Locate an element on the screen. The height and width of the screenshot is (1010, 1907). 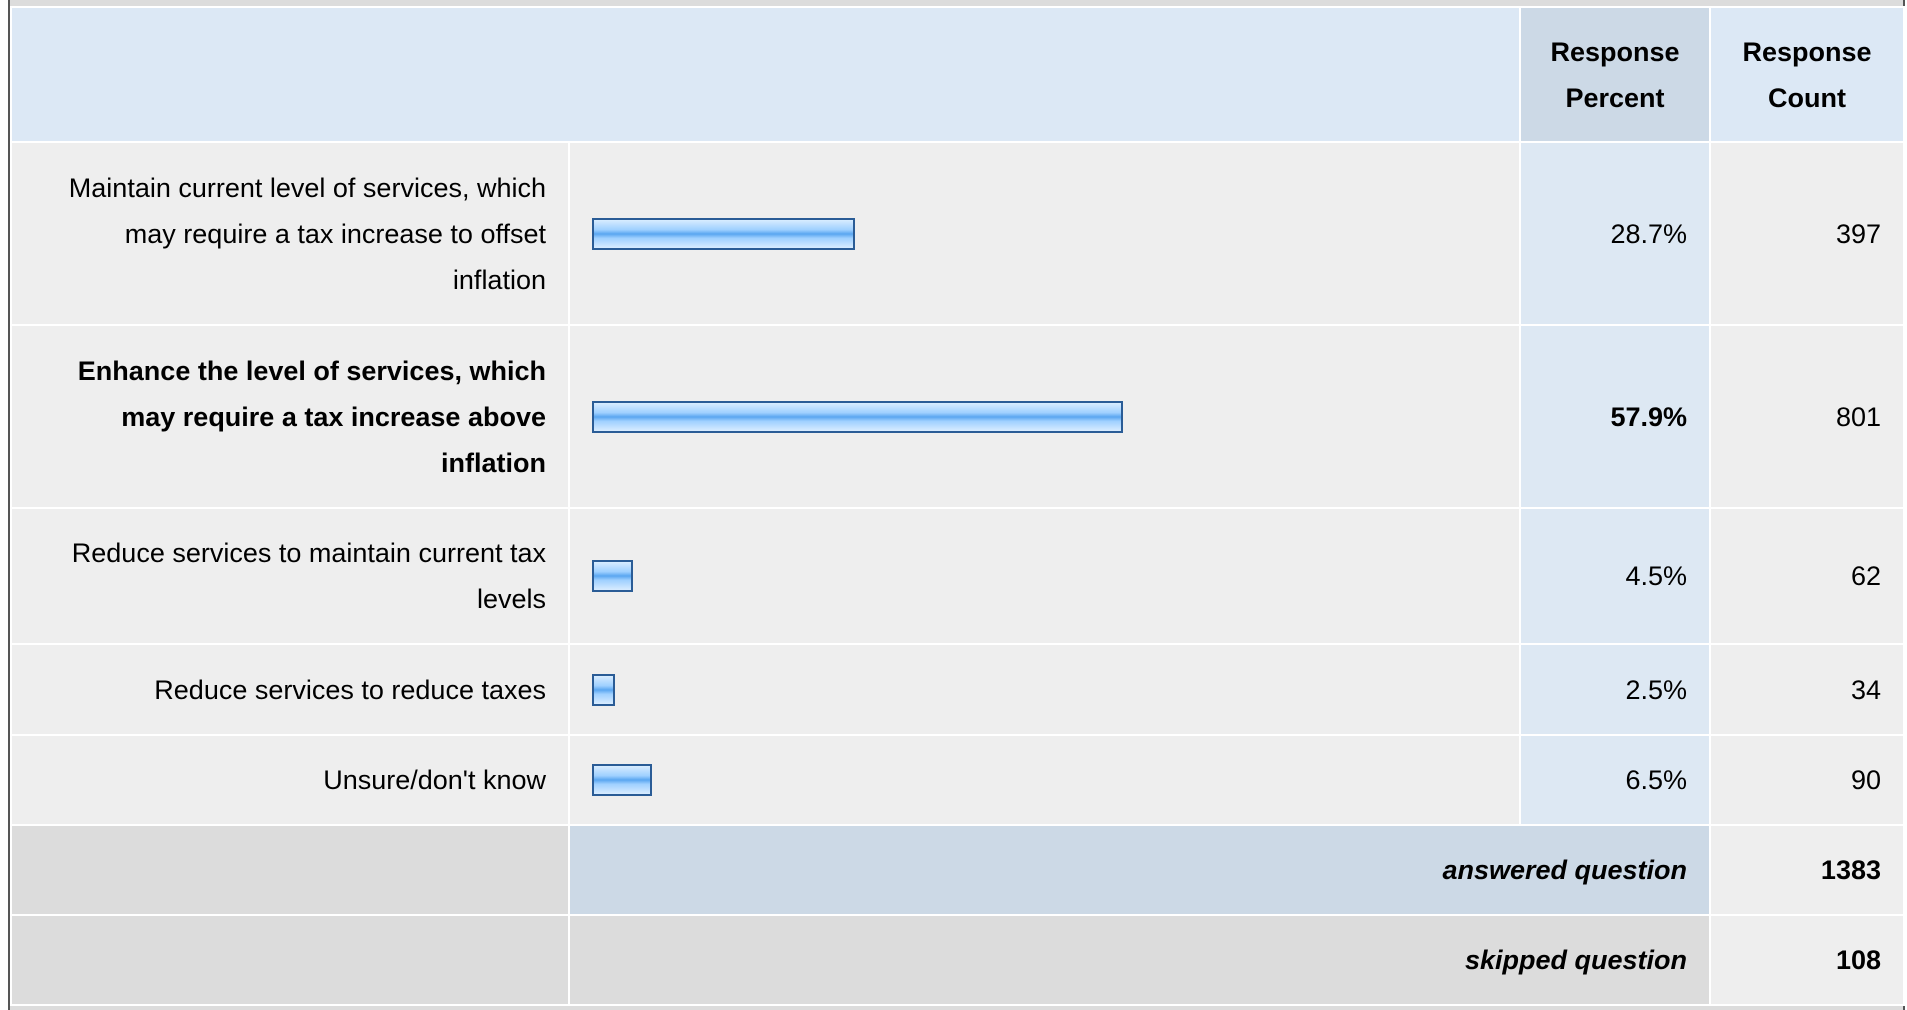
footer-value: 1383 is located at coordinates (1807, 870).